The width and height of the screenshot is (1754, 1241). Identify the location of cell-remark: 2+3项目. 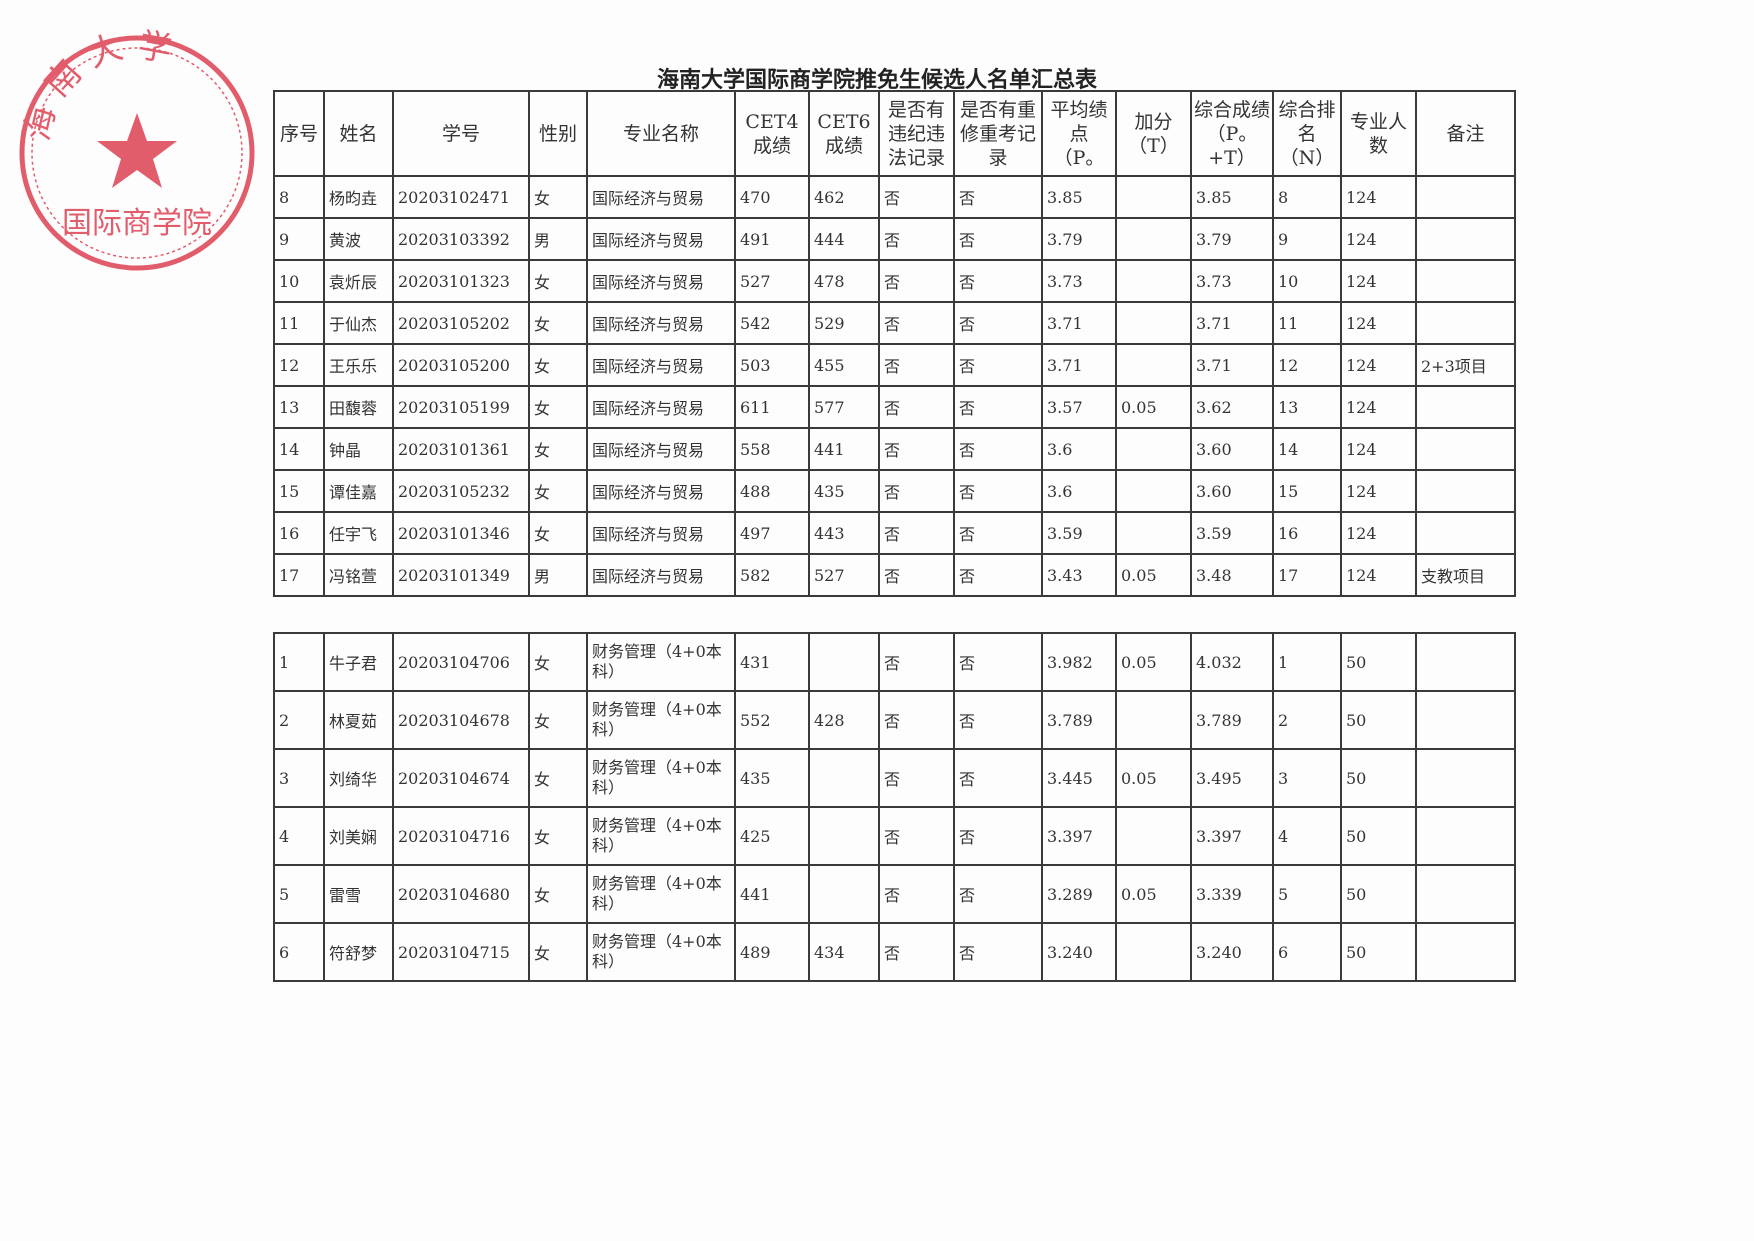
(1465, 365).